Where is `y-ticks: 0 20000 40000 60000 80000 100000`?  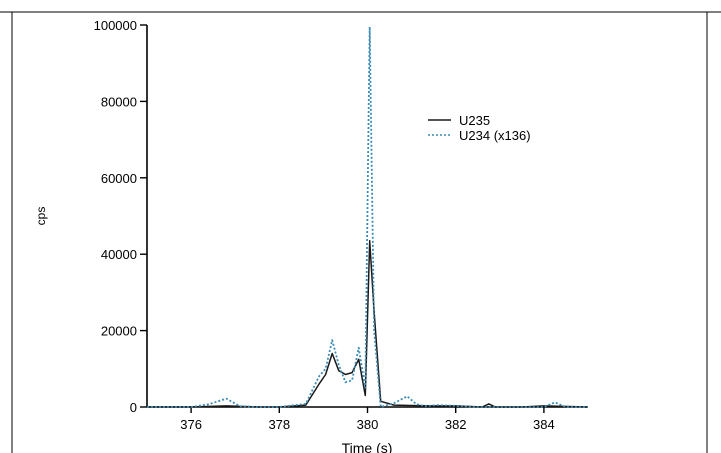
y-ticks: 0 20000 40000 60000 80000 100000 is located at coordinates (120, 216).